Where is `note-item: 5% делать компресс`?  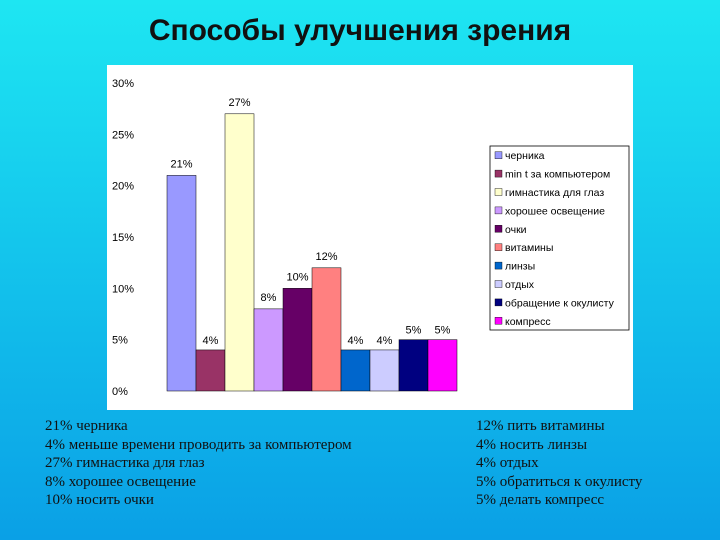
note-item: 5% делать компресс is located at coordinates (540, 500).